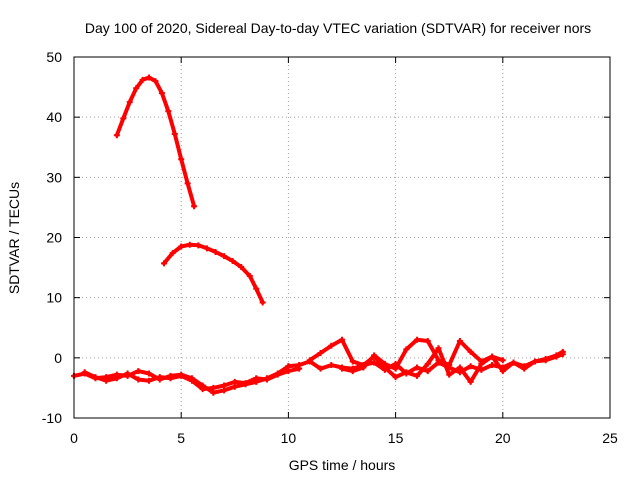 Image resolution: width=640 pixels, height=480 pixels. Describe the element at coordinates (54, 238) in the screenshot. I see `y-tick-label: 20` at that location.